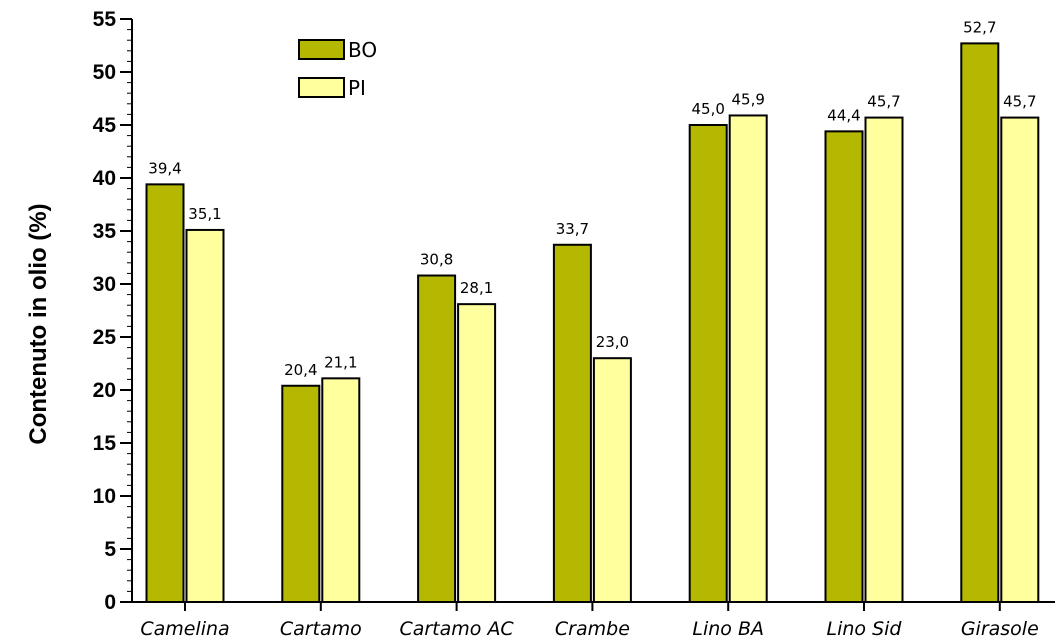 The height and width of the screenshot is (644, 1059). Describe the element at coordinates (612, 342) in the screenshot. I see `data-label-pi: 23,0` at that location.